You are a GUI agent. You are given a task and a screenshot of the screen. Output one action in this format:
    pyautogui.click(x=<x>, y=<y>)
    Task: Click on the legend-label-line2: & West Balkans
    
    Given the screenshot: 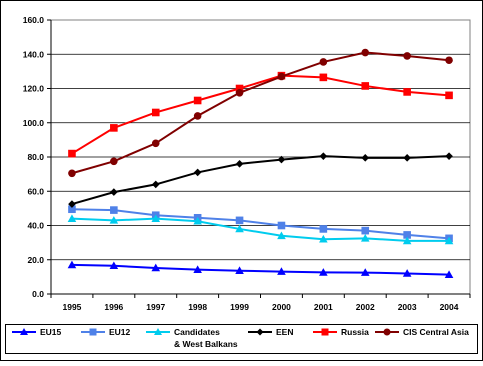 What is the action you would take?
    pyautogui.click(x=206, y=344)
    